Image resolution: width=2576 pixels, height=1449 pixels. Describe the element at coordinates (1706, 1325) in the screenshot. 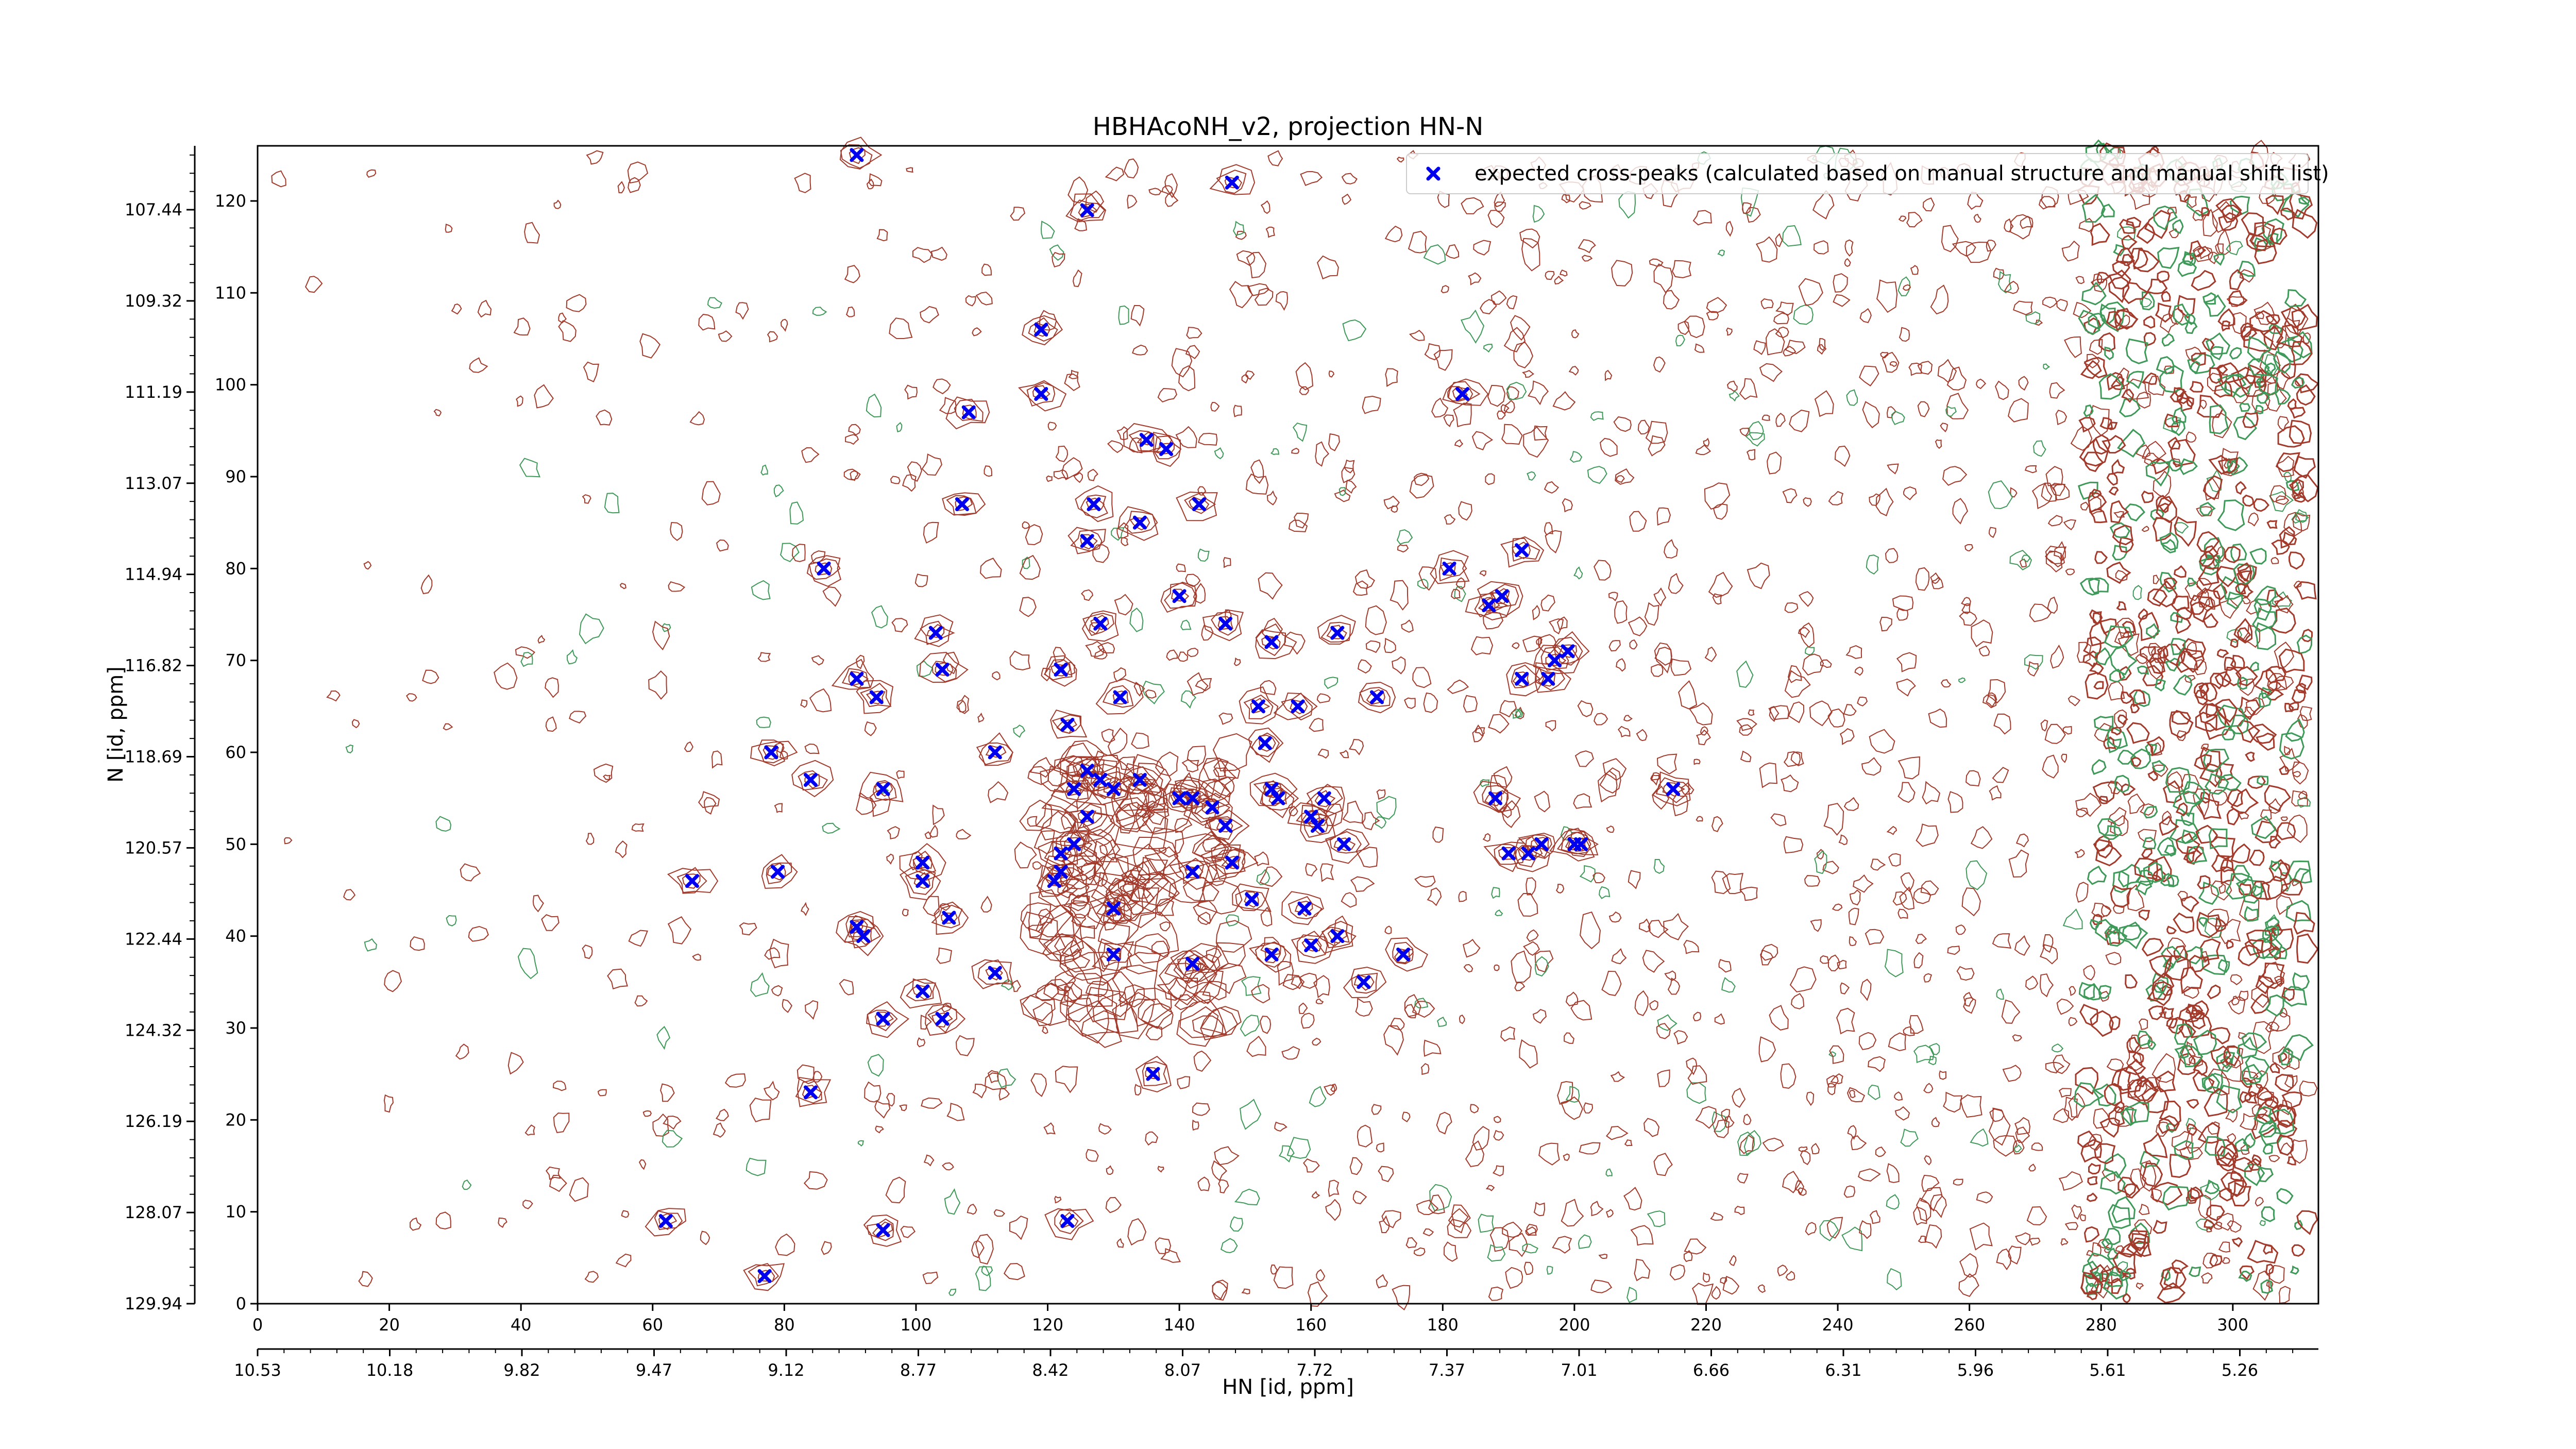

I see `x-index-tick-label: 220` at that location.